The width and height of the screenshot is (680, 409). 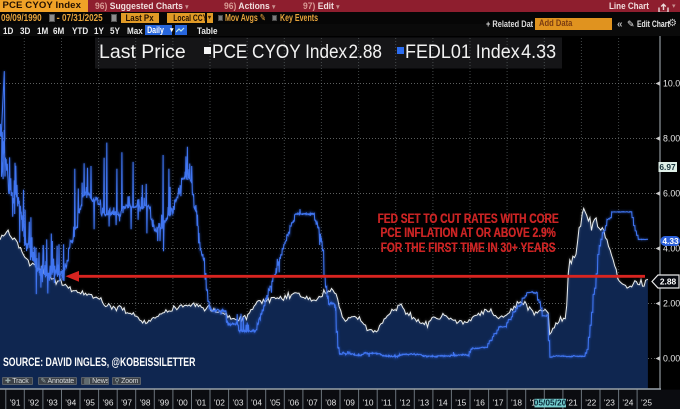 I want to click on svg-text: ’15, so click(x=460, y=403).